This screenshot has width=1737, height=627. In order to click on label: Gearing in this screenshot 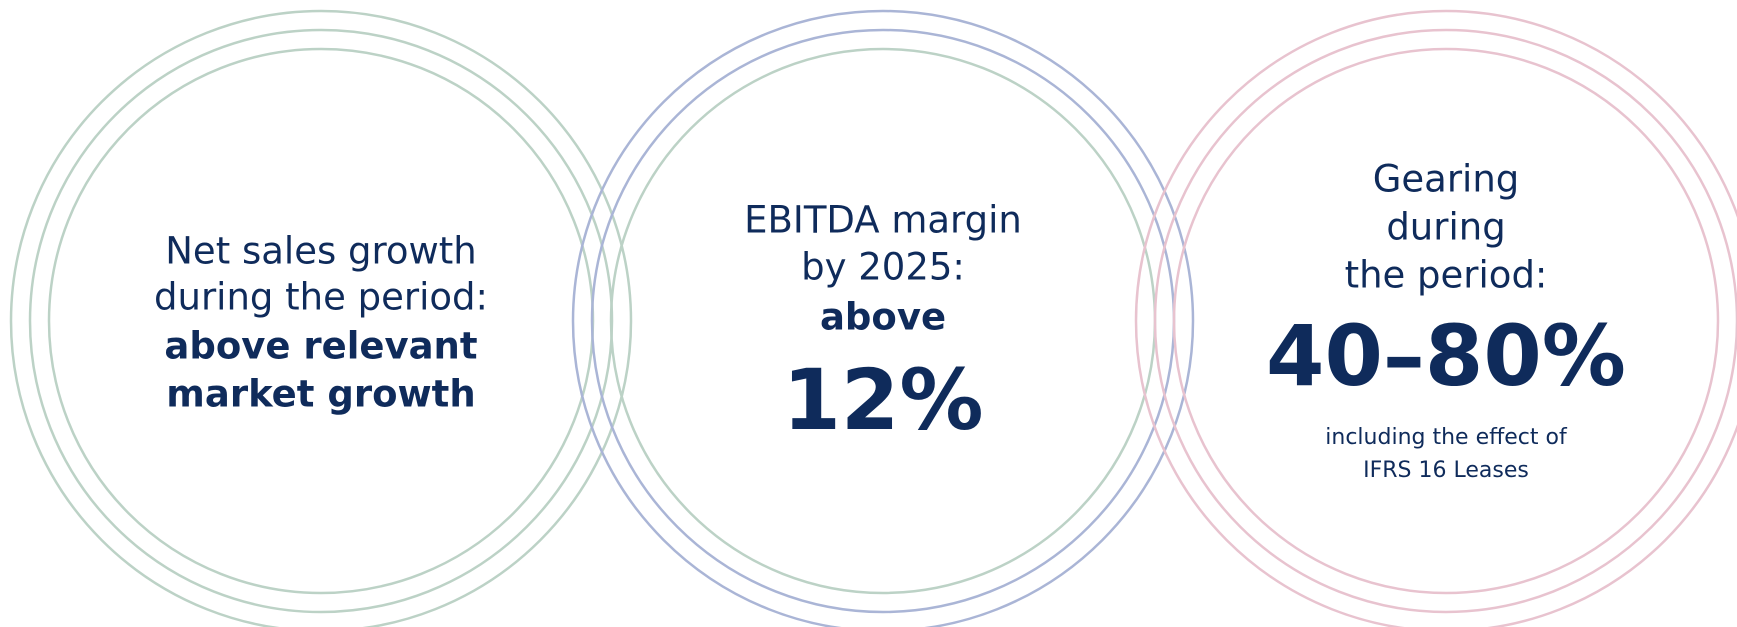, I will do `click(1446, 179)`.